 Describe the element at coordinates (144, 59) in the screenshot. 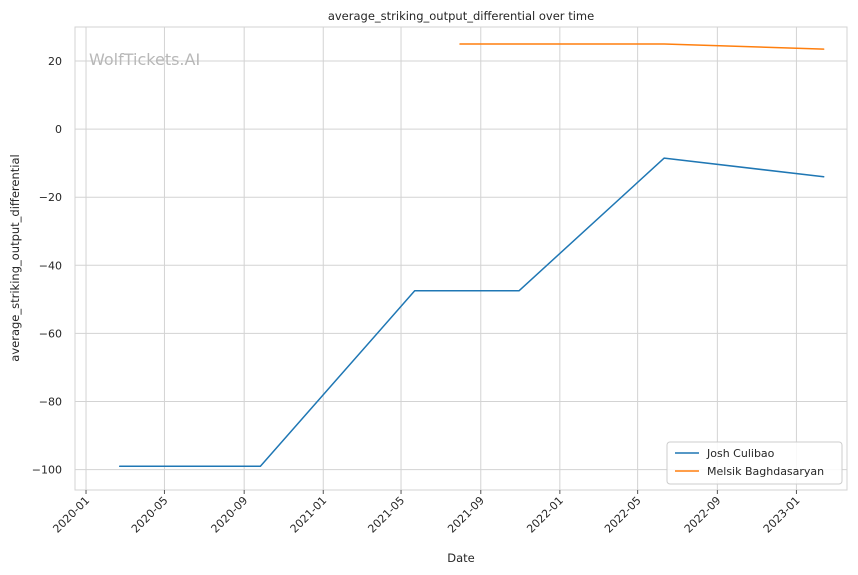

I see `watermark: WolfTickets.AI` at that location.